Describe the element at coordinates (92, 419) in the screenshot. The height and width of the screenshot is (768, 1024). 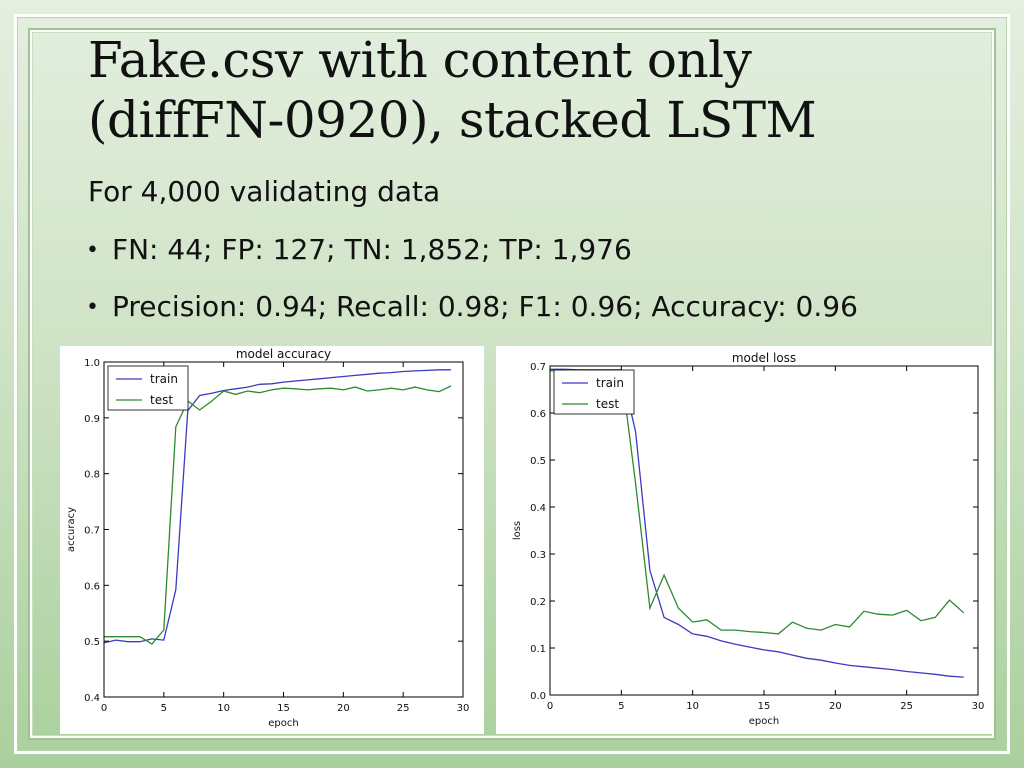
I see `y-tick-label: 0.9` at that location.